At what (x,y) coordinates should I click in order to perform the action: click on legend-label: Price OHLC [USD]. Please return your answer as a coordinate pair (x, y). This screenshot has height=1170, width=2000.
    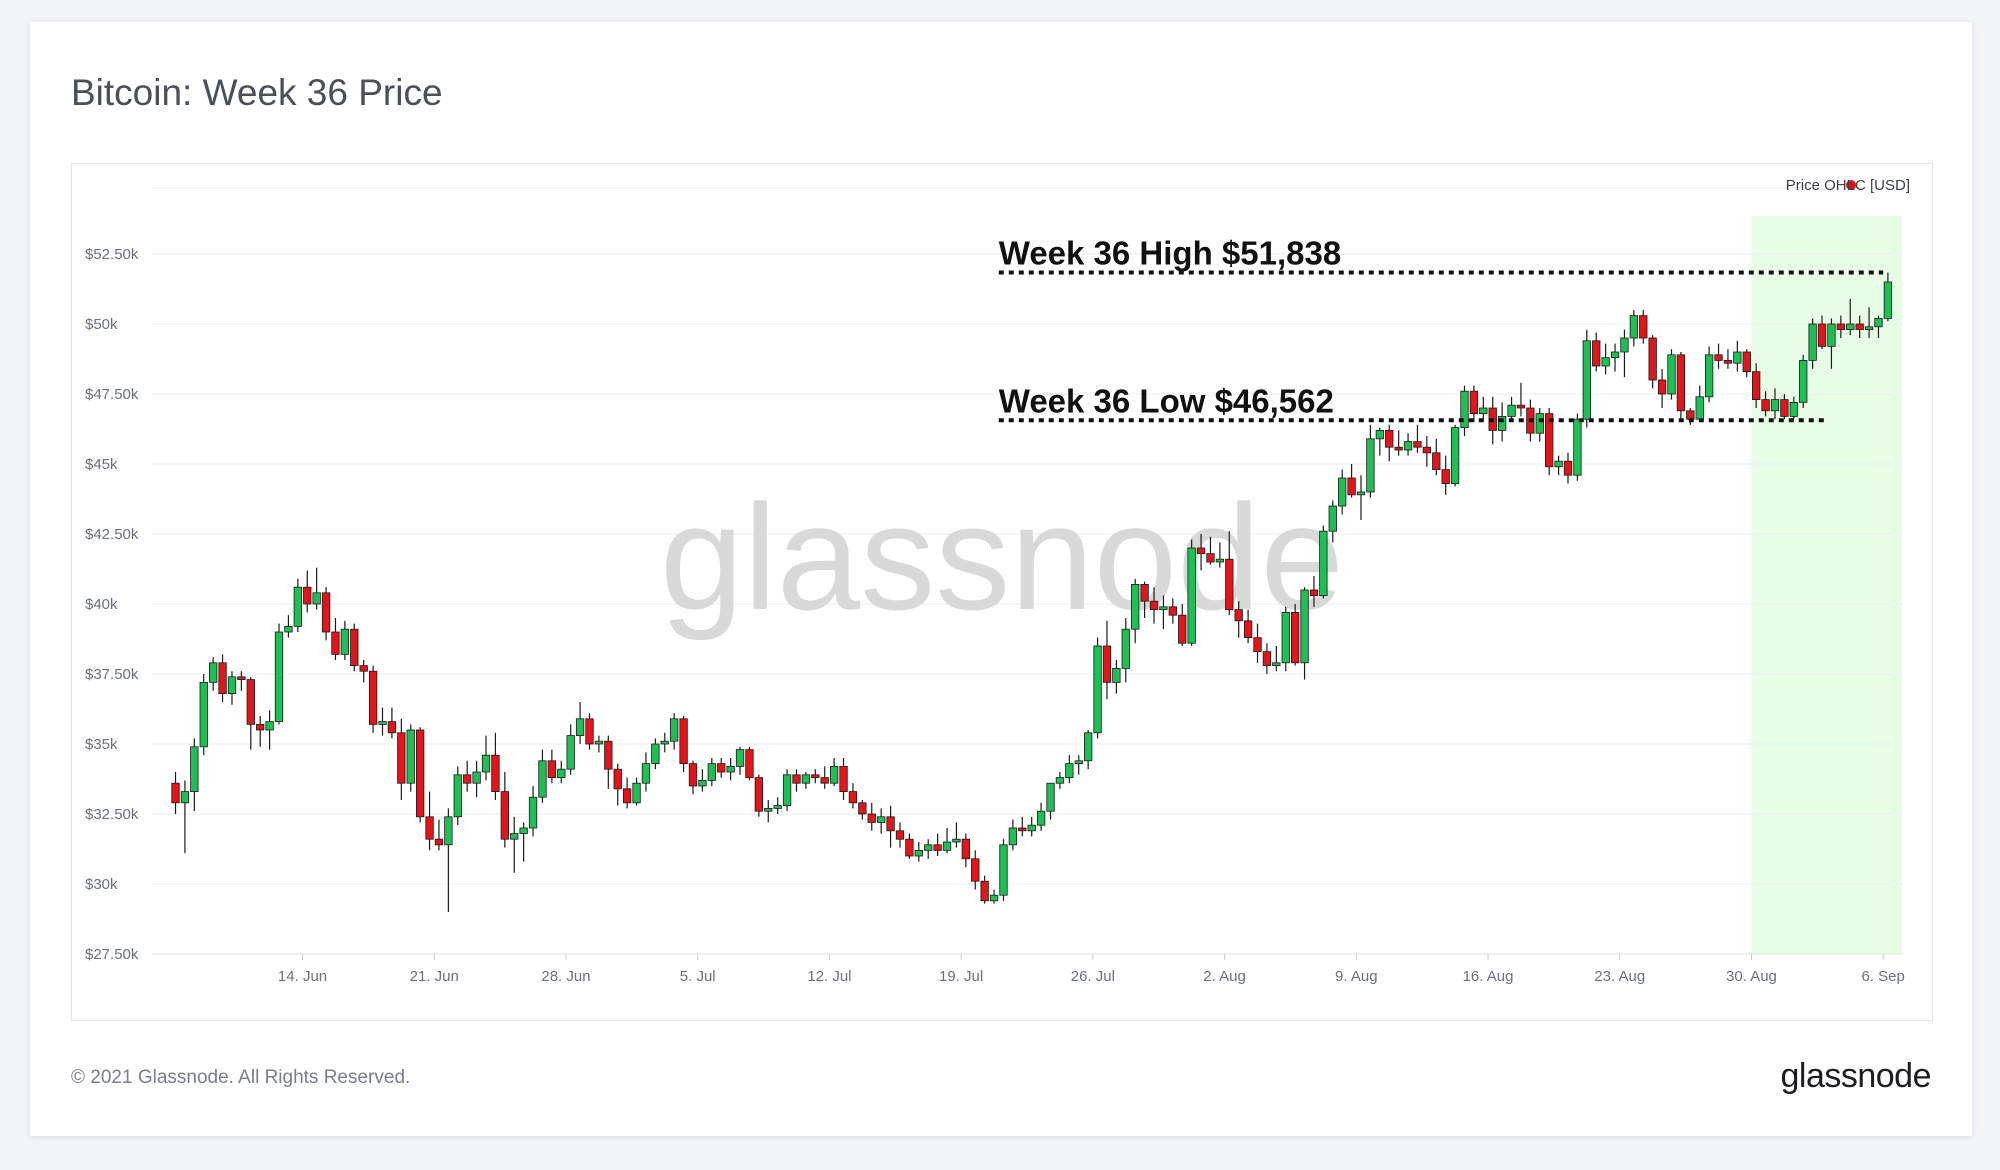
    Looking at the image, I should click on (1848, 185).